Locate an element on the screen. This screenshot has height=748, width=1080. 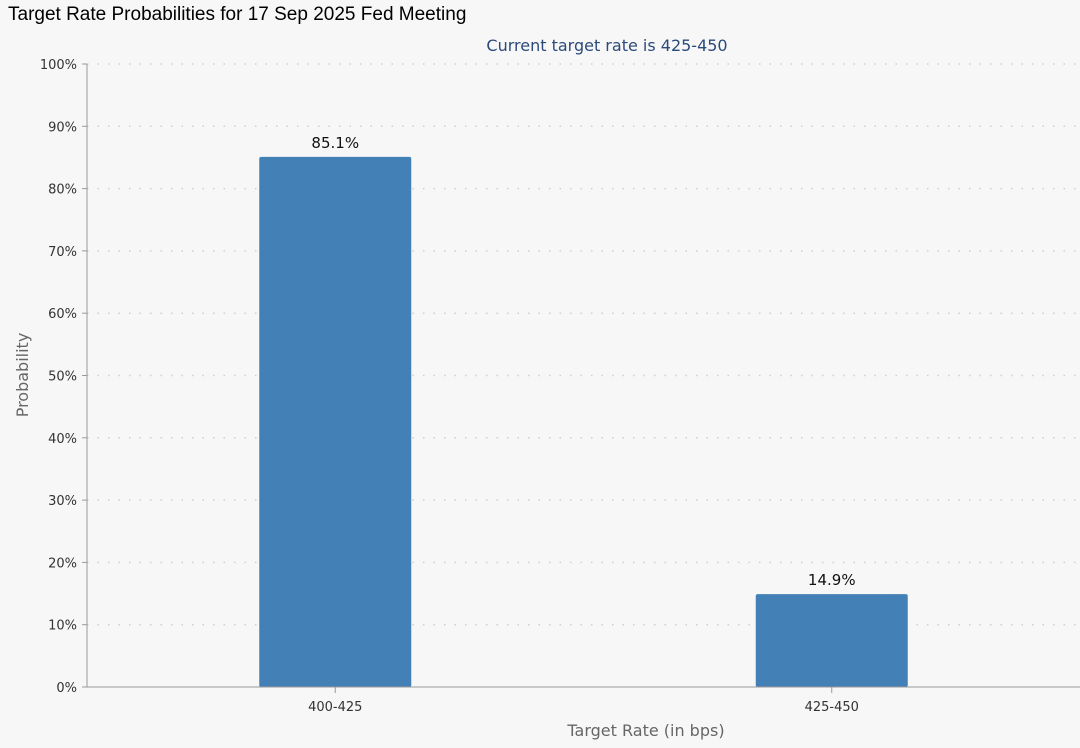
chart-subtitle: Current target rate is 425-450 is located at coordinates (606, 45).